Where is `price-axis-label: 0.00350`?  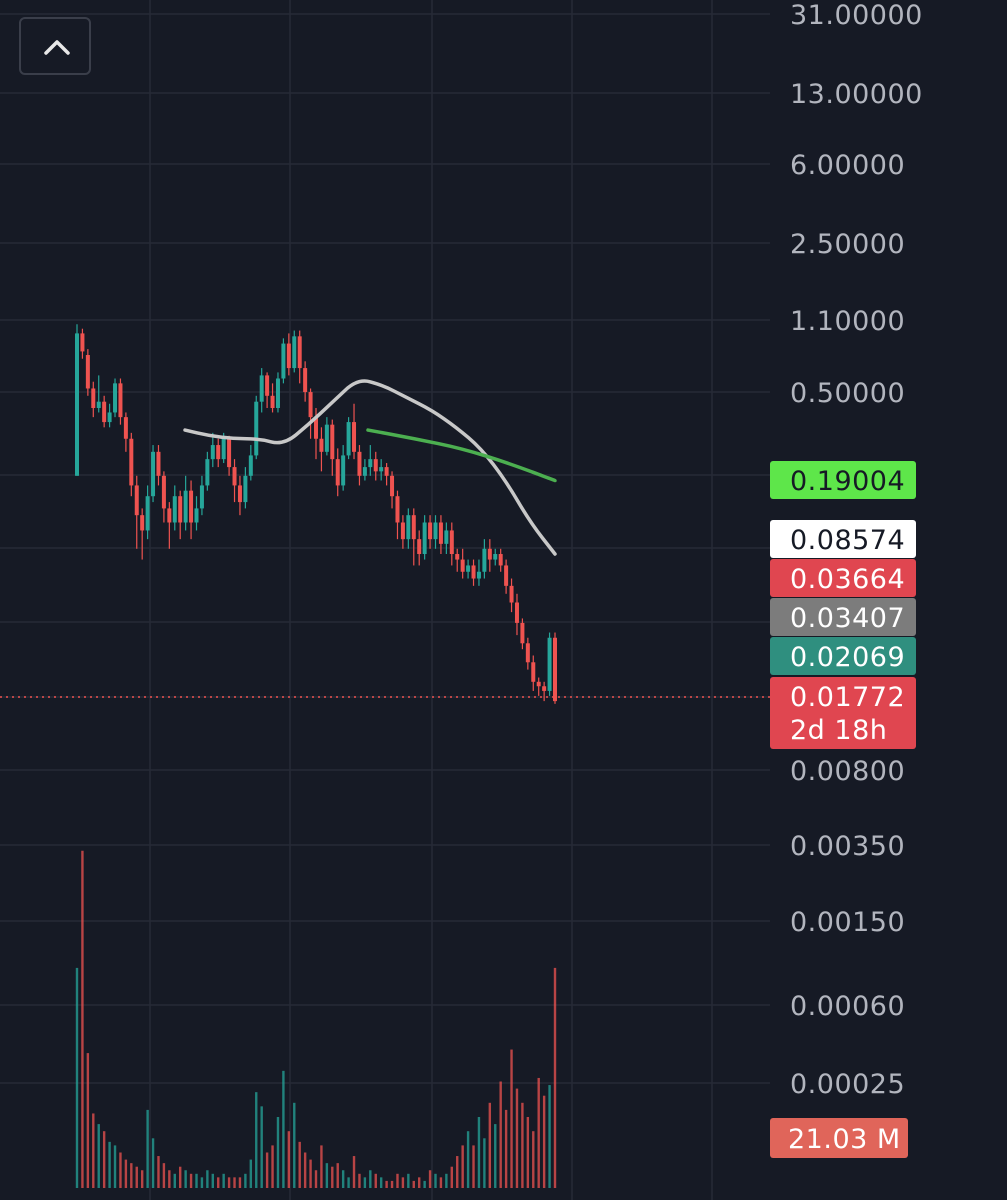 price-axis-label: 0.00350 is located at coordinates (847, 846).